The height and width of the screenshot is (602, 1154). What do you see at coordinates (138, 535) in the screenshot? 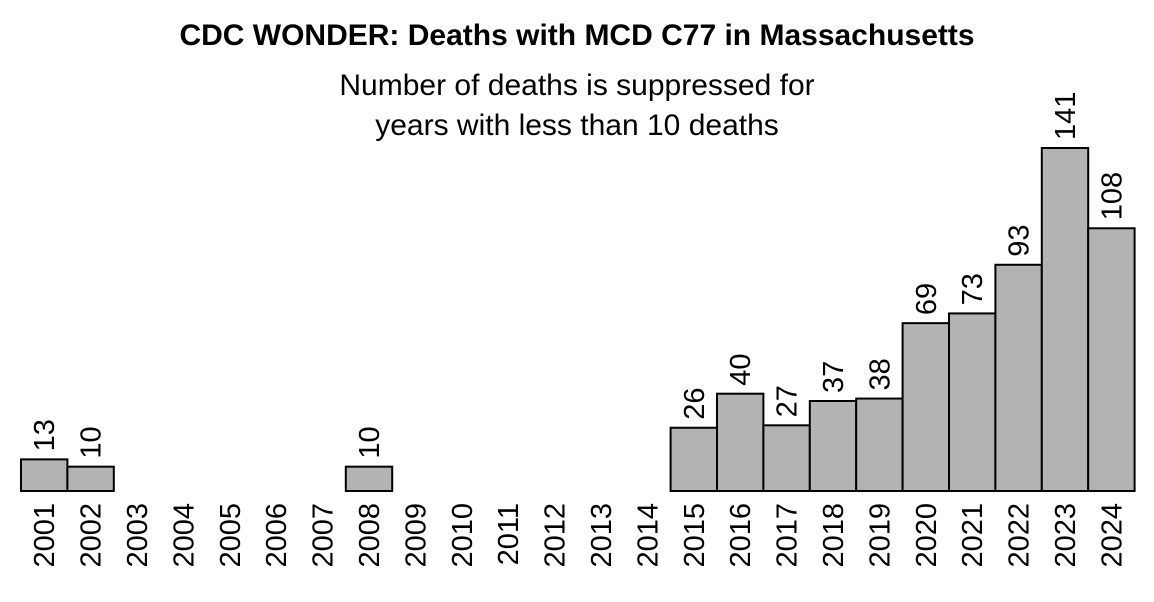
I see `x-tick-label-2003: 2003` at bounding box center [138, 535].